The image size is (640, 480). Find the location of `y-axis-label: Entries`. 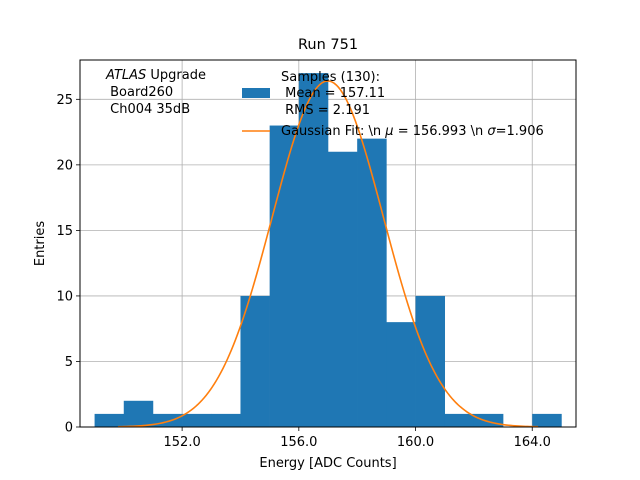

y-axis-label: Entries is located at coordinates (40, 244).